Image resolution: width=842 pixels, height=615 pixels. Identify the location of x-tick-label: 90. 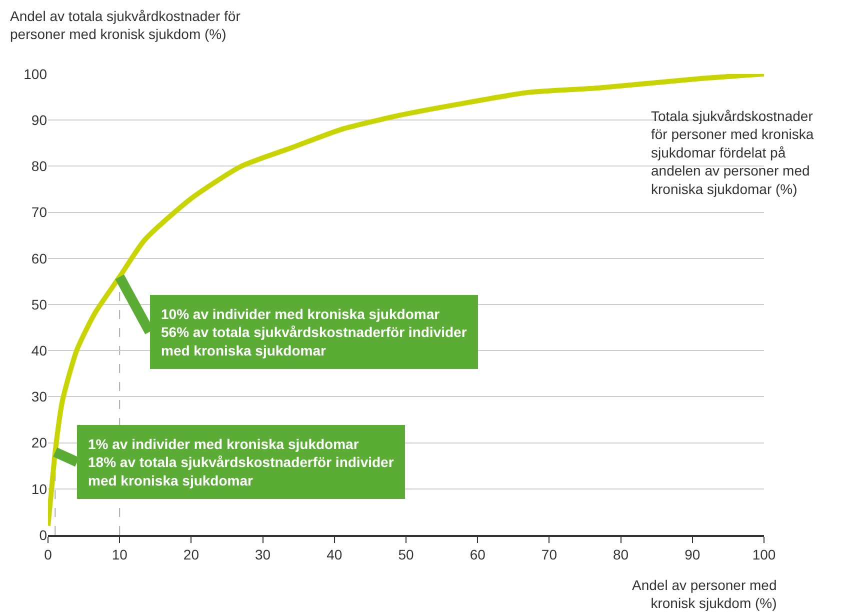
(692, 554).